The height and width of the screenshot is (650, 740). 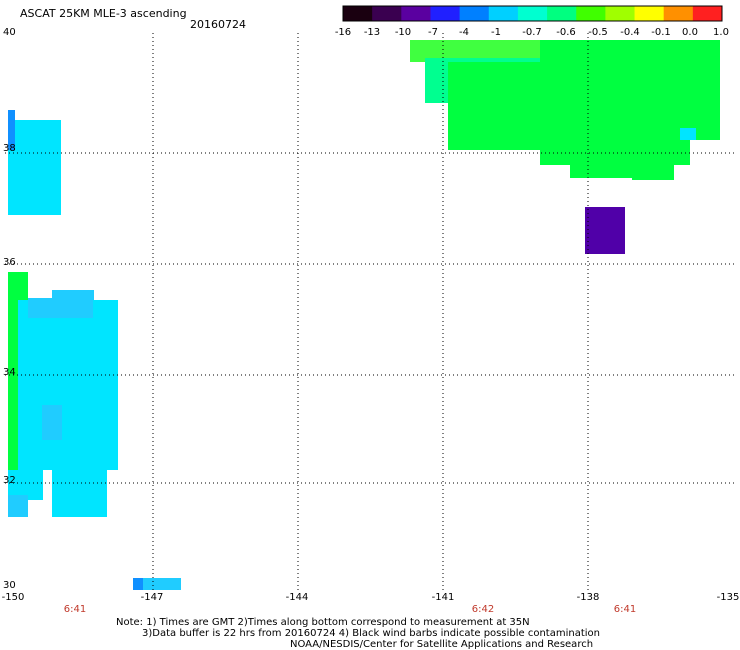 What do you see at coordinates (443, 597) in the screenshot?
I see `lon-label: -141` at bounding box center [443, 597].